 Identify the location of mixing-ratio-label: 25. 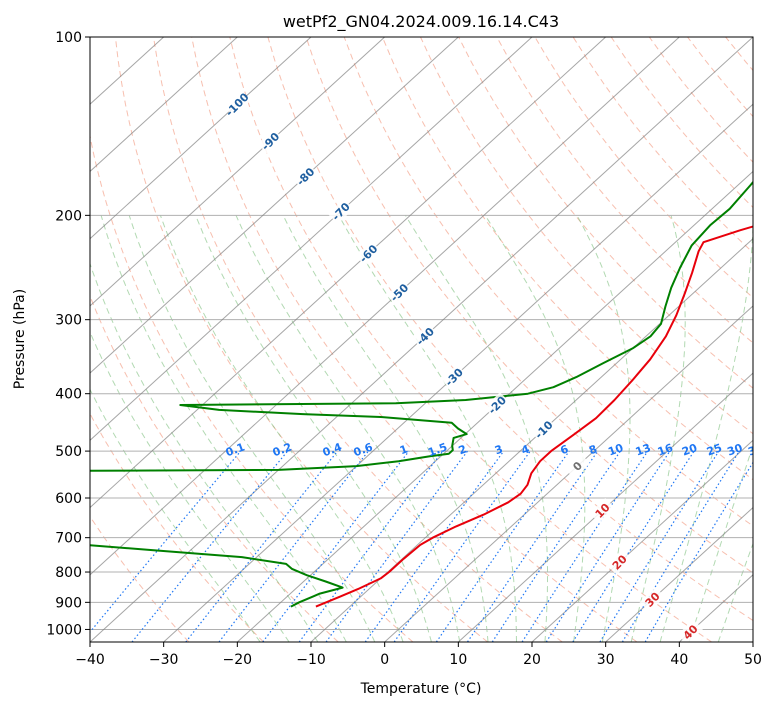
(714, 449).